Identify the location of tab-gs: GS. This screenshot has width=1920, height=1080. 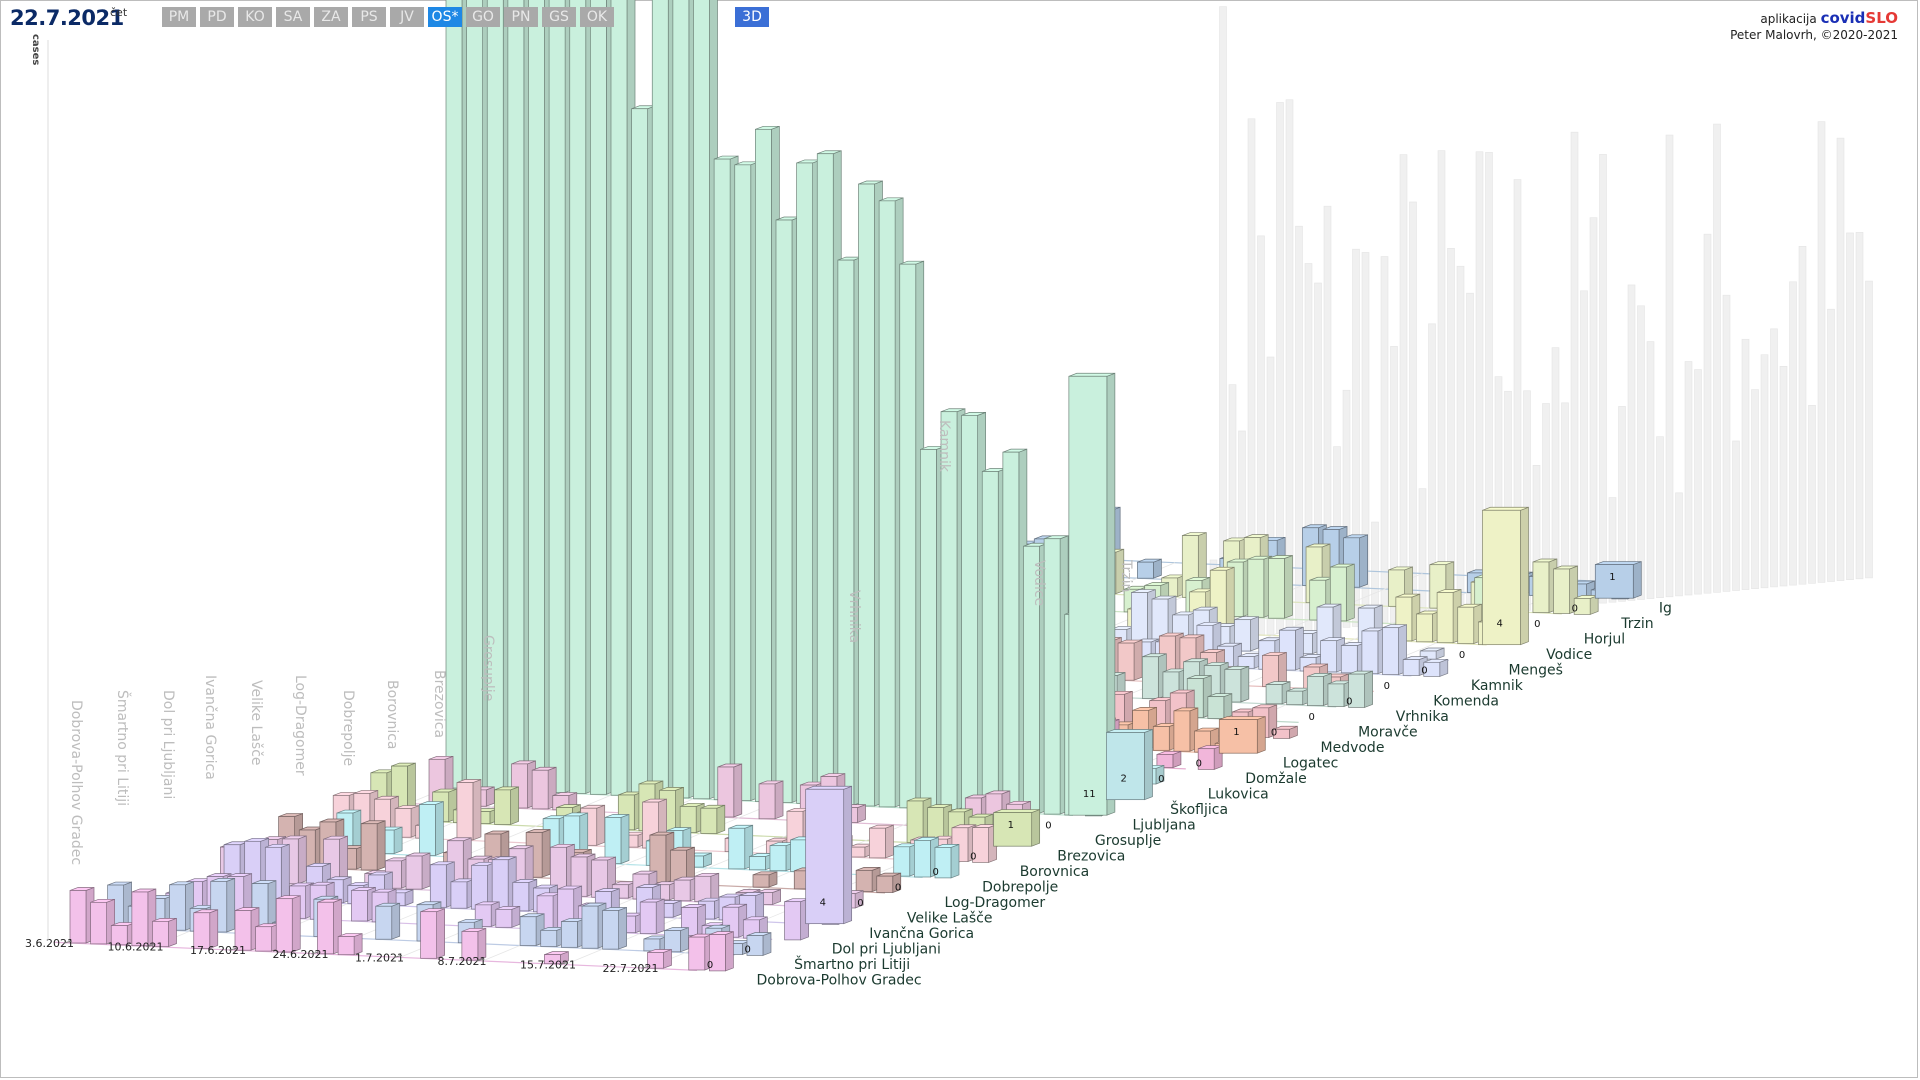
(559, 17).